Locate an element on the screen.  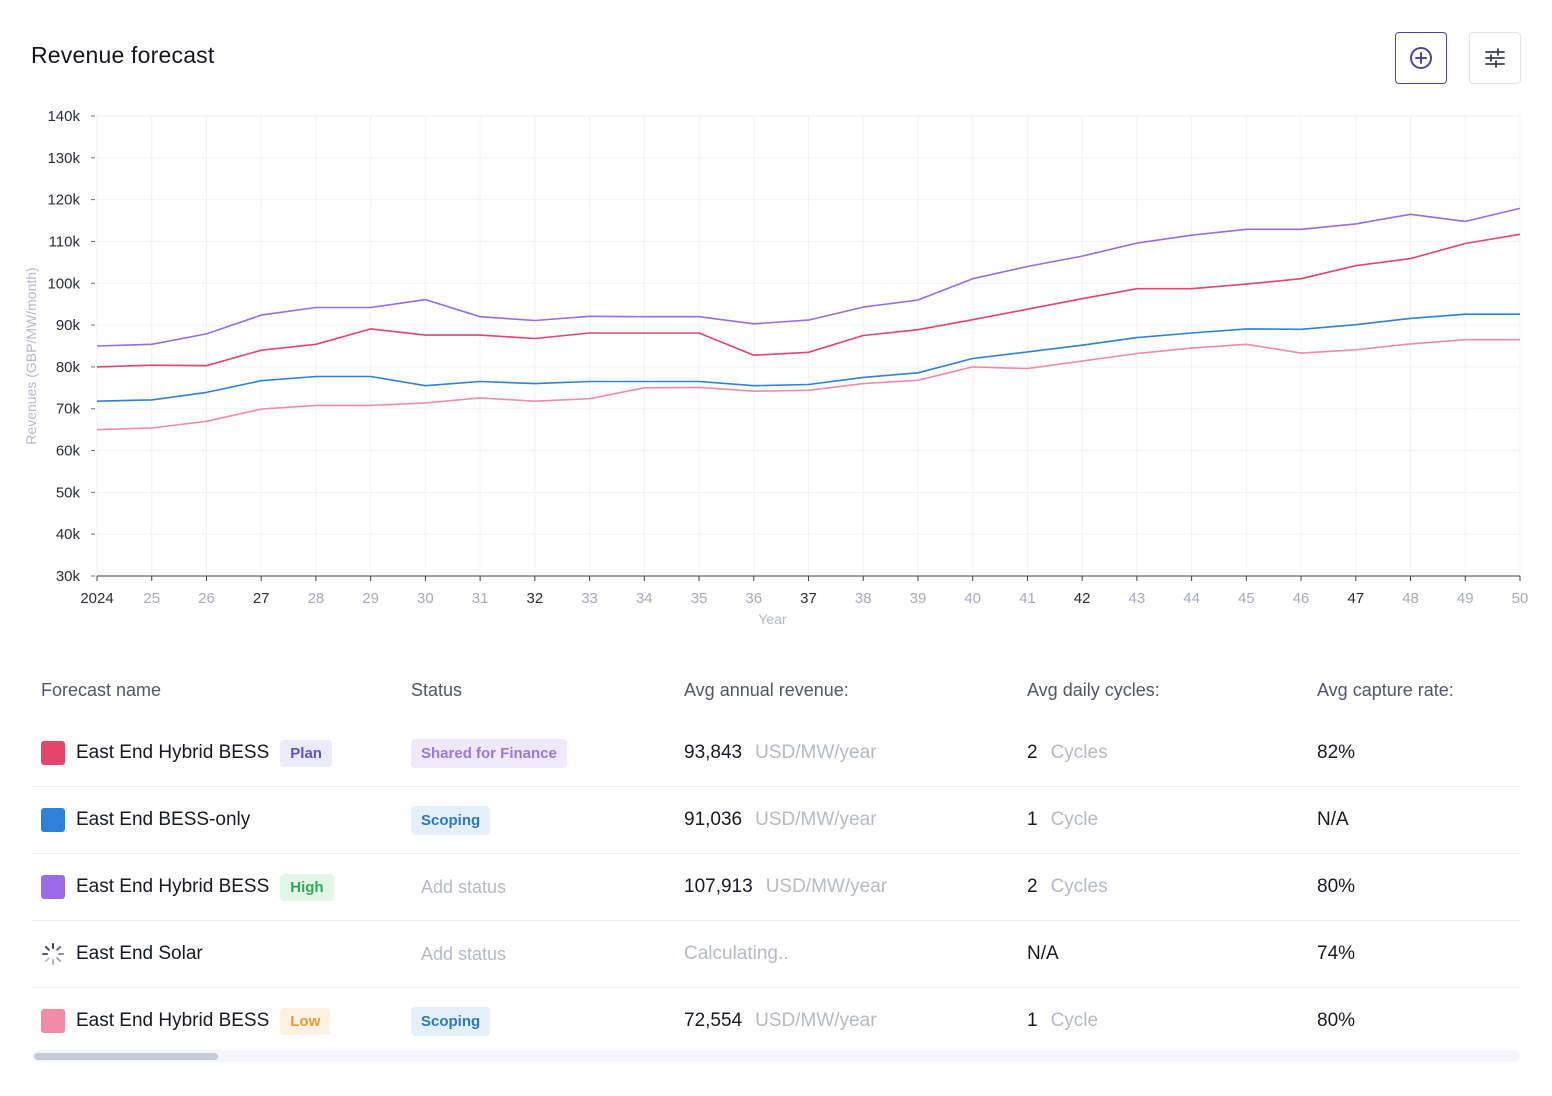
y-tick-label: 50k is located at coordinates (68, 492).